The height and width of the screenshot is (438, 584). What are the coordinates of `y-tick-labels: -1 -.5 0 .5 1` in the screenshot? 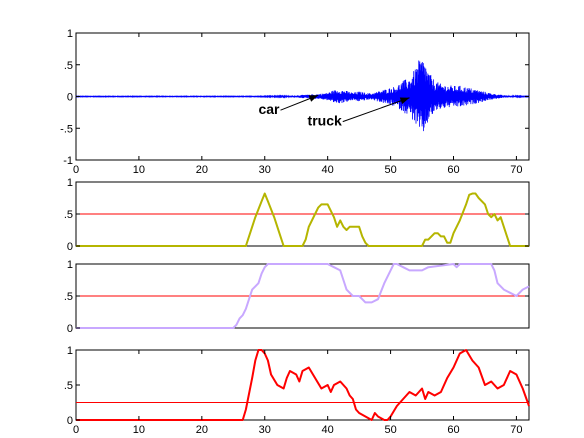 It's located at (66, 97).